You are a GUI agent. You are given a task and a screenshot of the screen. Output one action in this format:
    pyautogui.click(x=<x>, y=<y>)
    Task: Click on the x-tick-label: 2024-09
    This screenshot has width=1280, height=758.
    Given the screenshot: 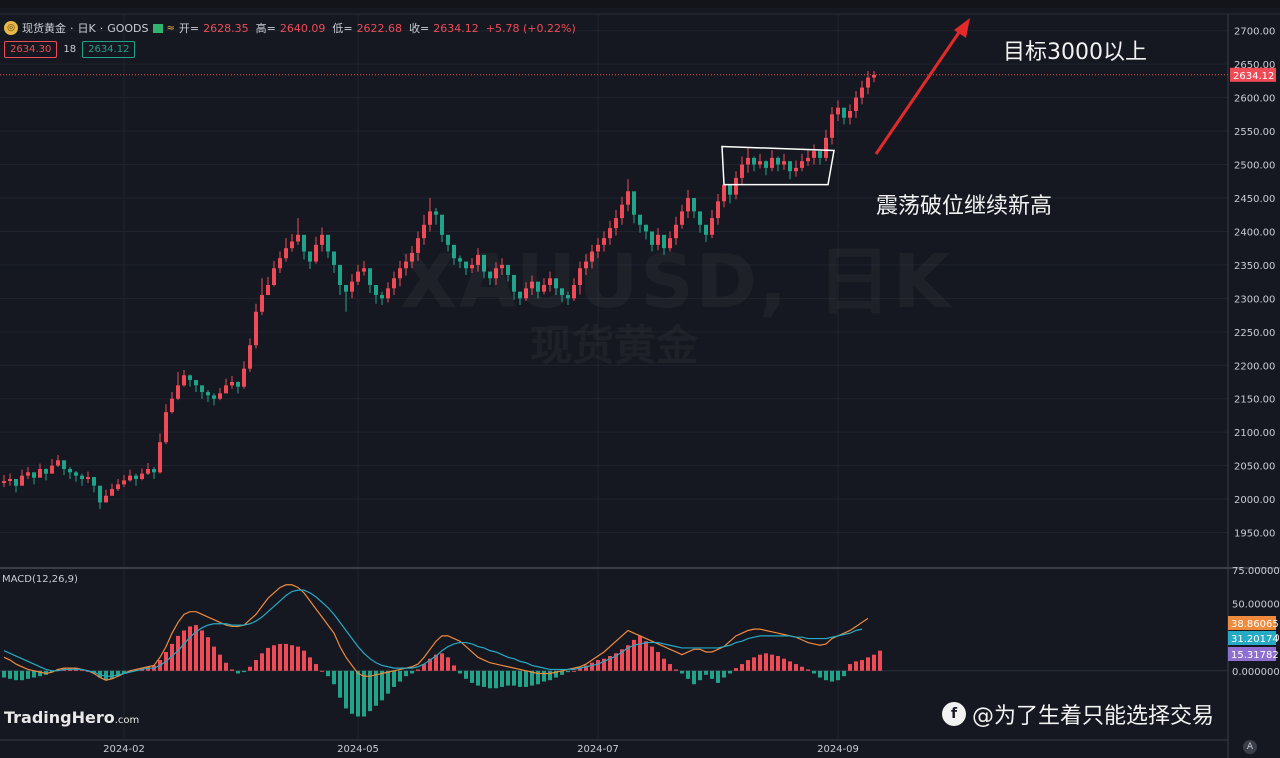 What is the action you would take?
    pyautogui.click(x=838, y=749)
    